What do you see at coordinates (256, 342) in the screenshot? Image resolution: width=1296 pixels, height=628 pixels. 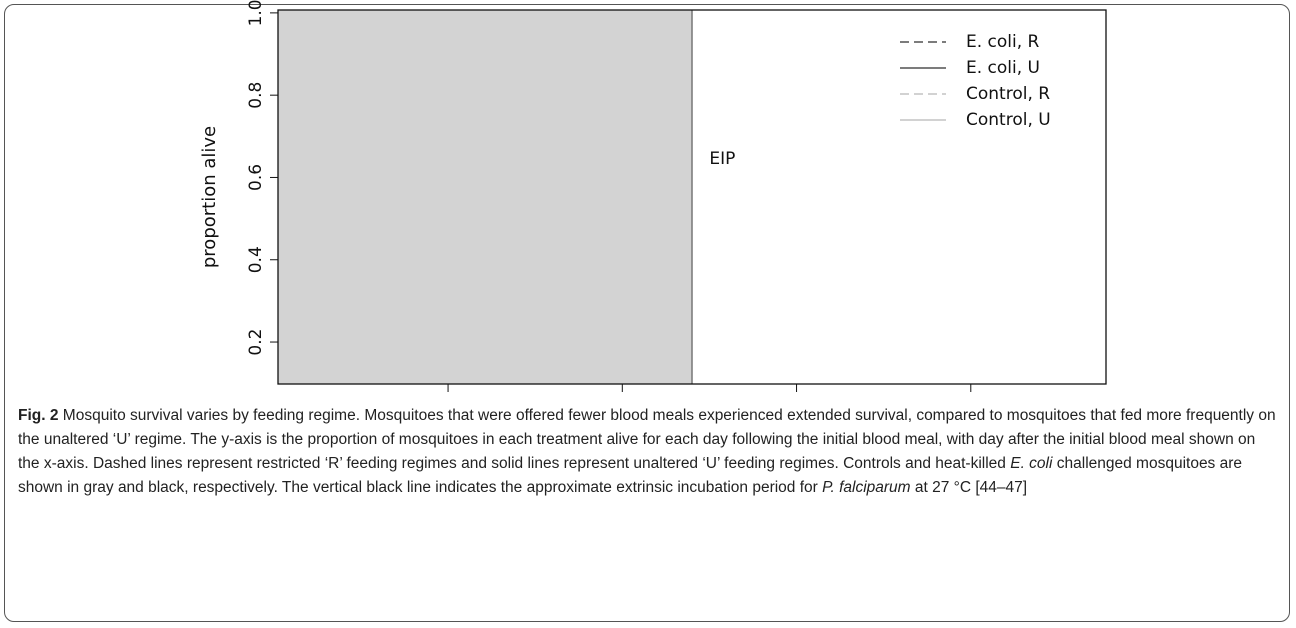 I see `y-tick-label: 0.2` at bounding box center [256, 342].